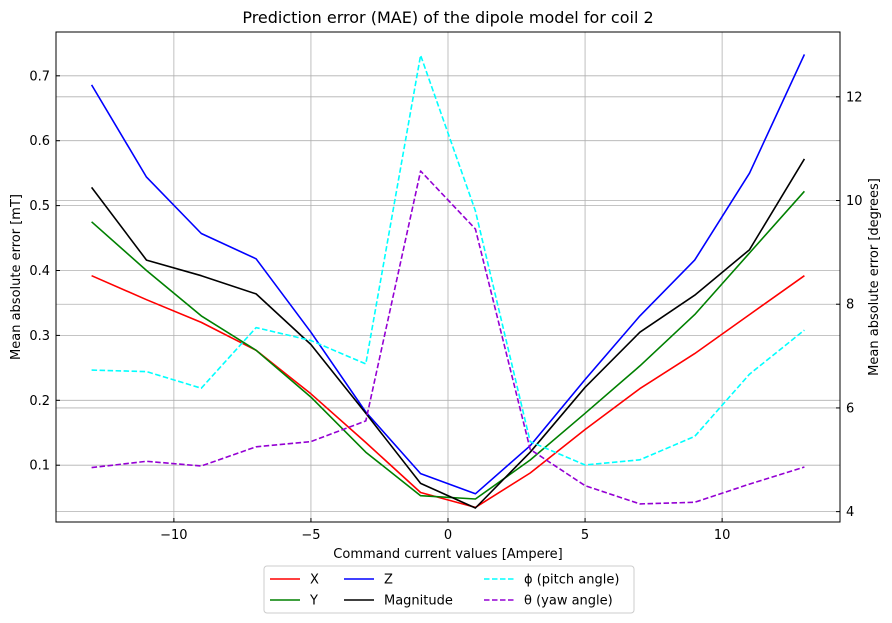 The width and height of the screenshot is (892, 623). Describe the element at coordinates (173, 535) in the screenshot. I see `x-tick-label: −10` at that location.